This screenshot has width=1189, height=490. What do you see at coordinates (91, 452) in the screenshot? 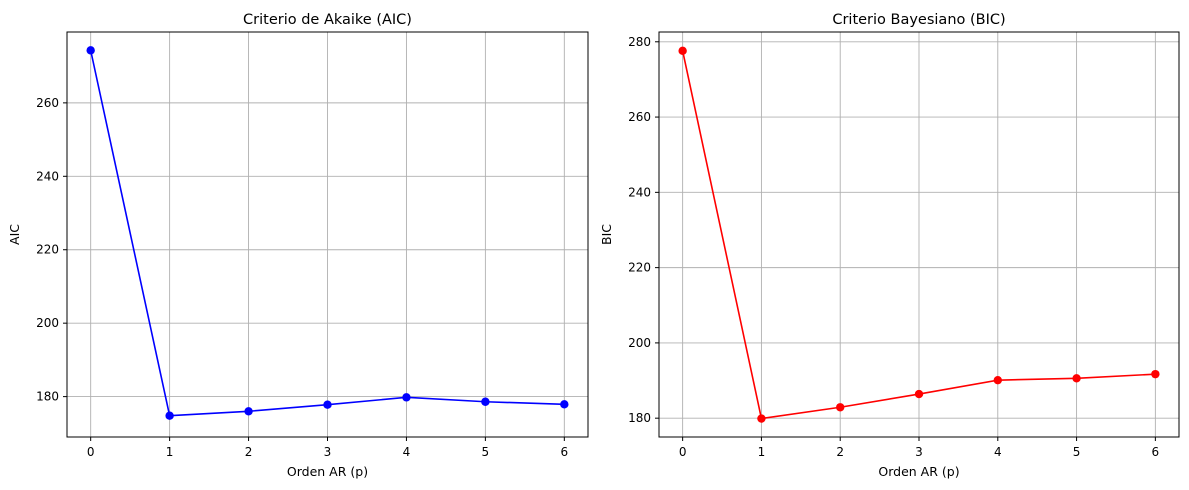
I see `aic-x-tick-label: 0` at bounding box center [91, 452].